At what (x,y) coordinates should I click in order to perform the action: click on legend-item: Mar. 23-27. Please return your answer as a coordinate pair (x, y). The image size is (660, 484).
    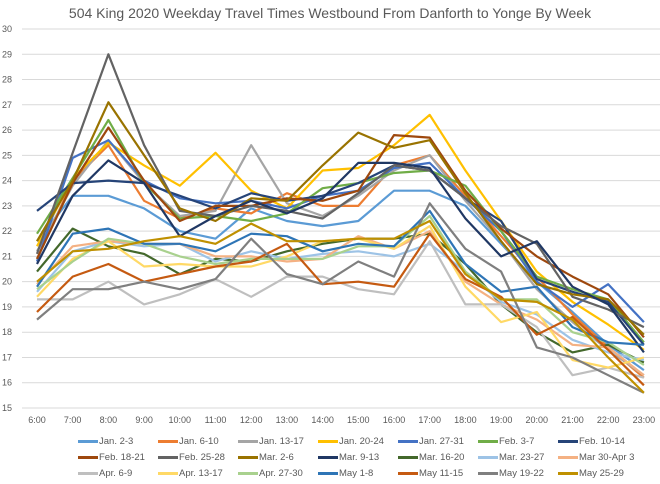
    Looking at the image, I should click on (518, 457).